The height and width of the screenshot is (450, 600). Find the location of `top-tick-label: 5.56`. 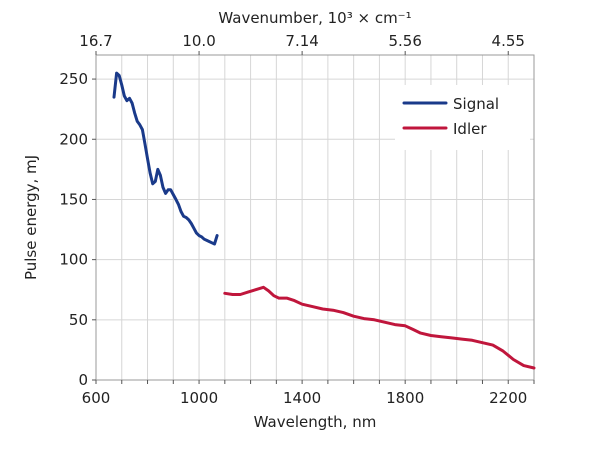

top-tick-label: 5.56 is located at coordinates (404, 41).